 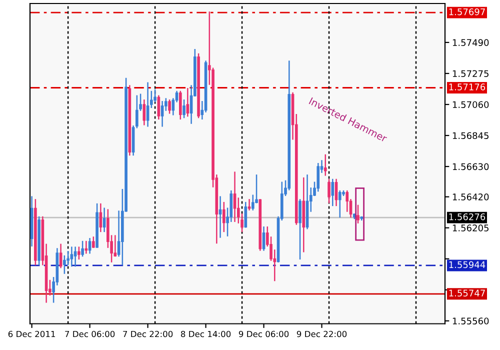 I want to click on x-tick-label: 7 Dec 06:00, so click(x=90, y=334).